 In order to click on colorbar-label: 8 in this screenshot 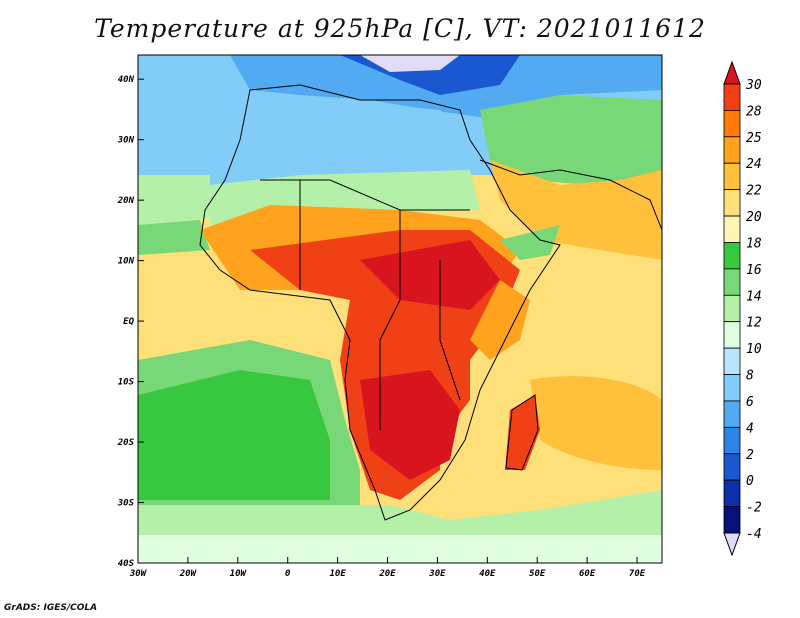, I will do `click(750, 376)`.